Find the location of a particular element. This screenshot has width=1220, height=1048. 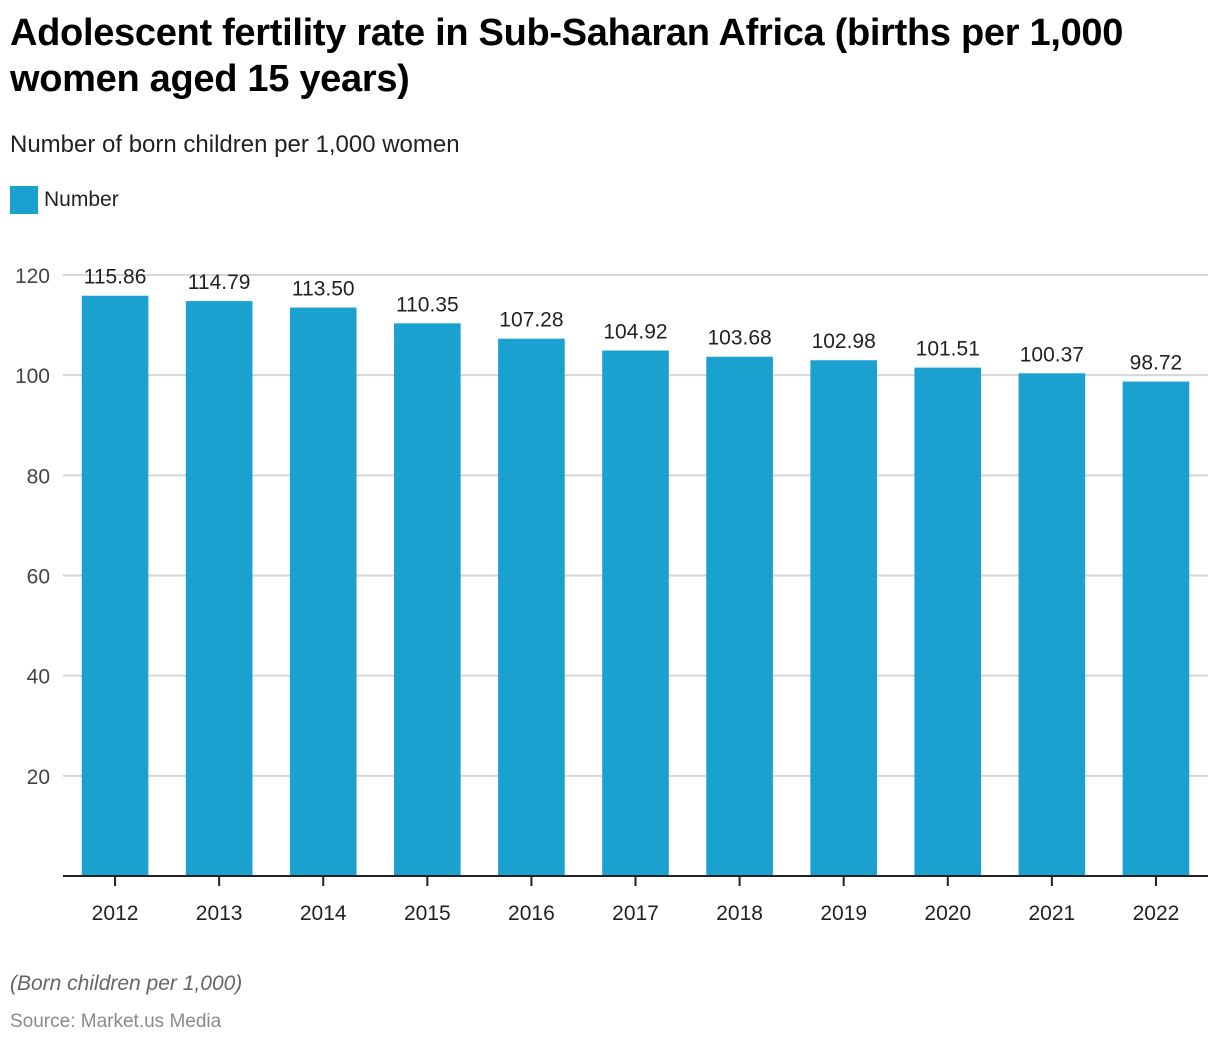

legend-swatch is located at coordinates (24, 200).